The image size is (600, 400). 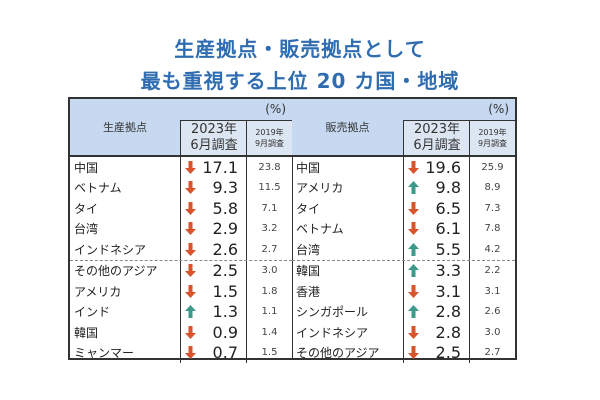 I want to click on value-2019: 1.5, so click(x=269, y=352).